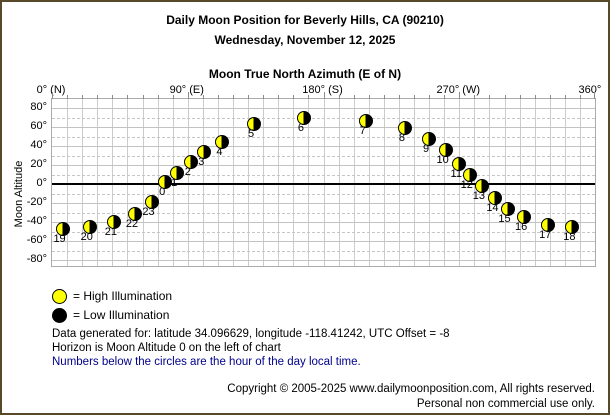  What do you see at coordinates (504, 218) in the screenshot?
I see `hour-label: 15` at bounding box center [504, 218].